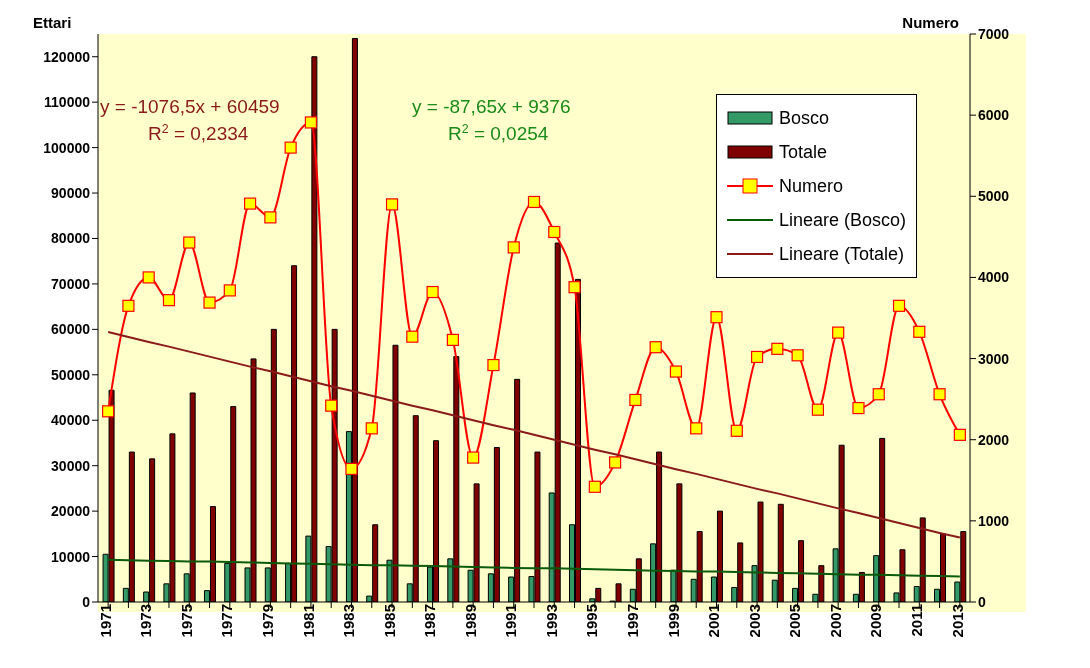 The height and width of the screenshot is (668, 1090). I want to click on x-tick-label: 1981, so click(308, 621).